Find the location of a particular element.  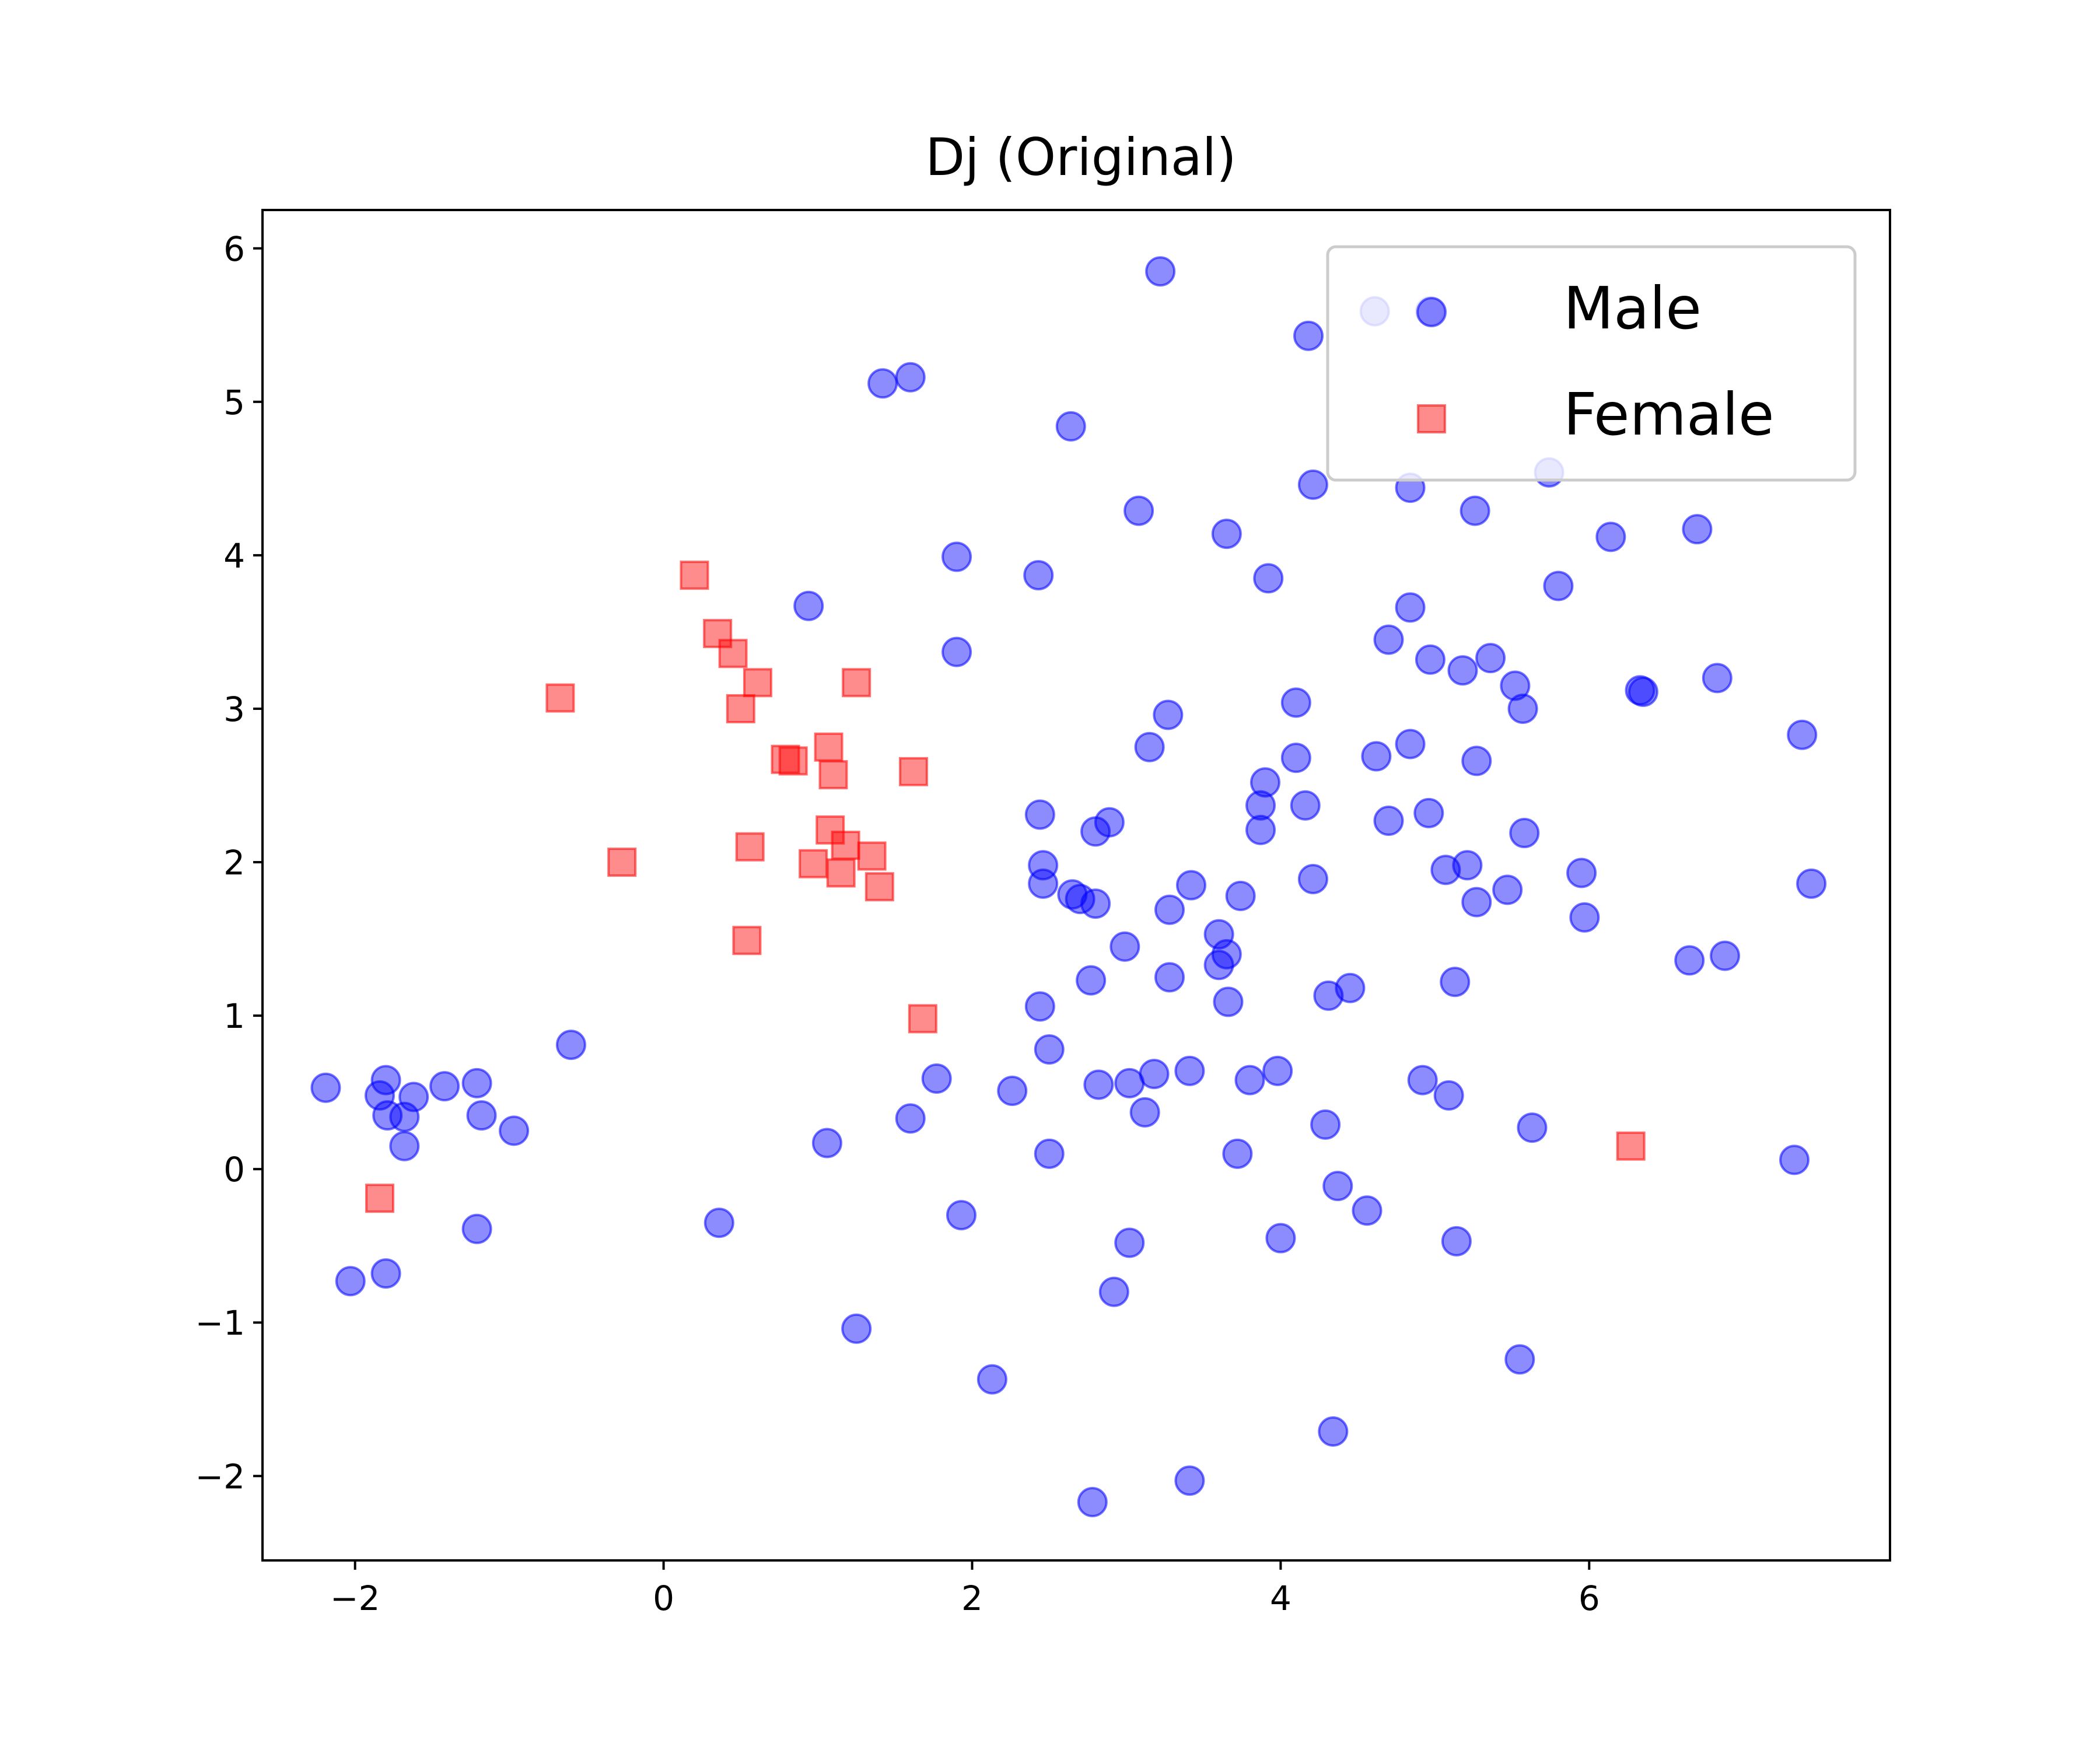

legend-marker-male is located at coordinates (1431, 312).